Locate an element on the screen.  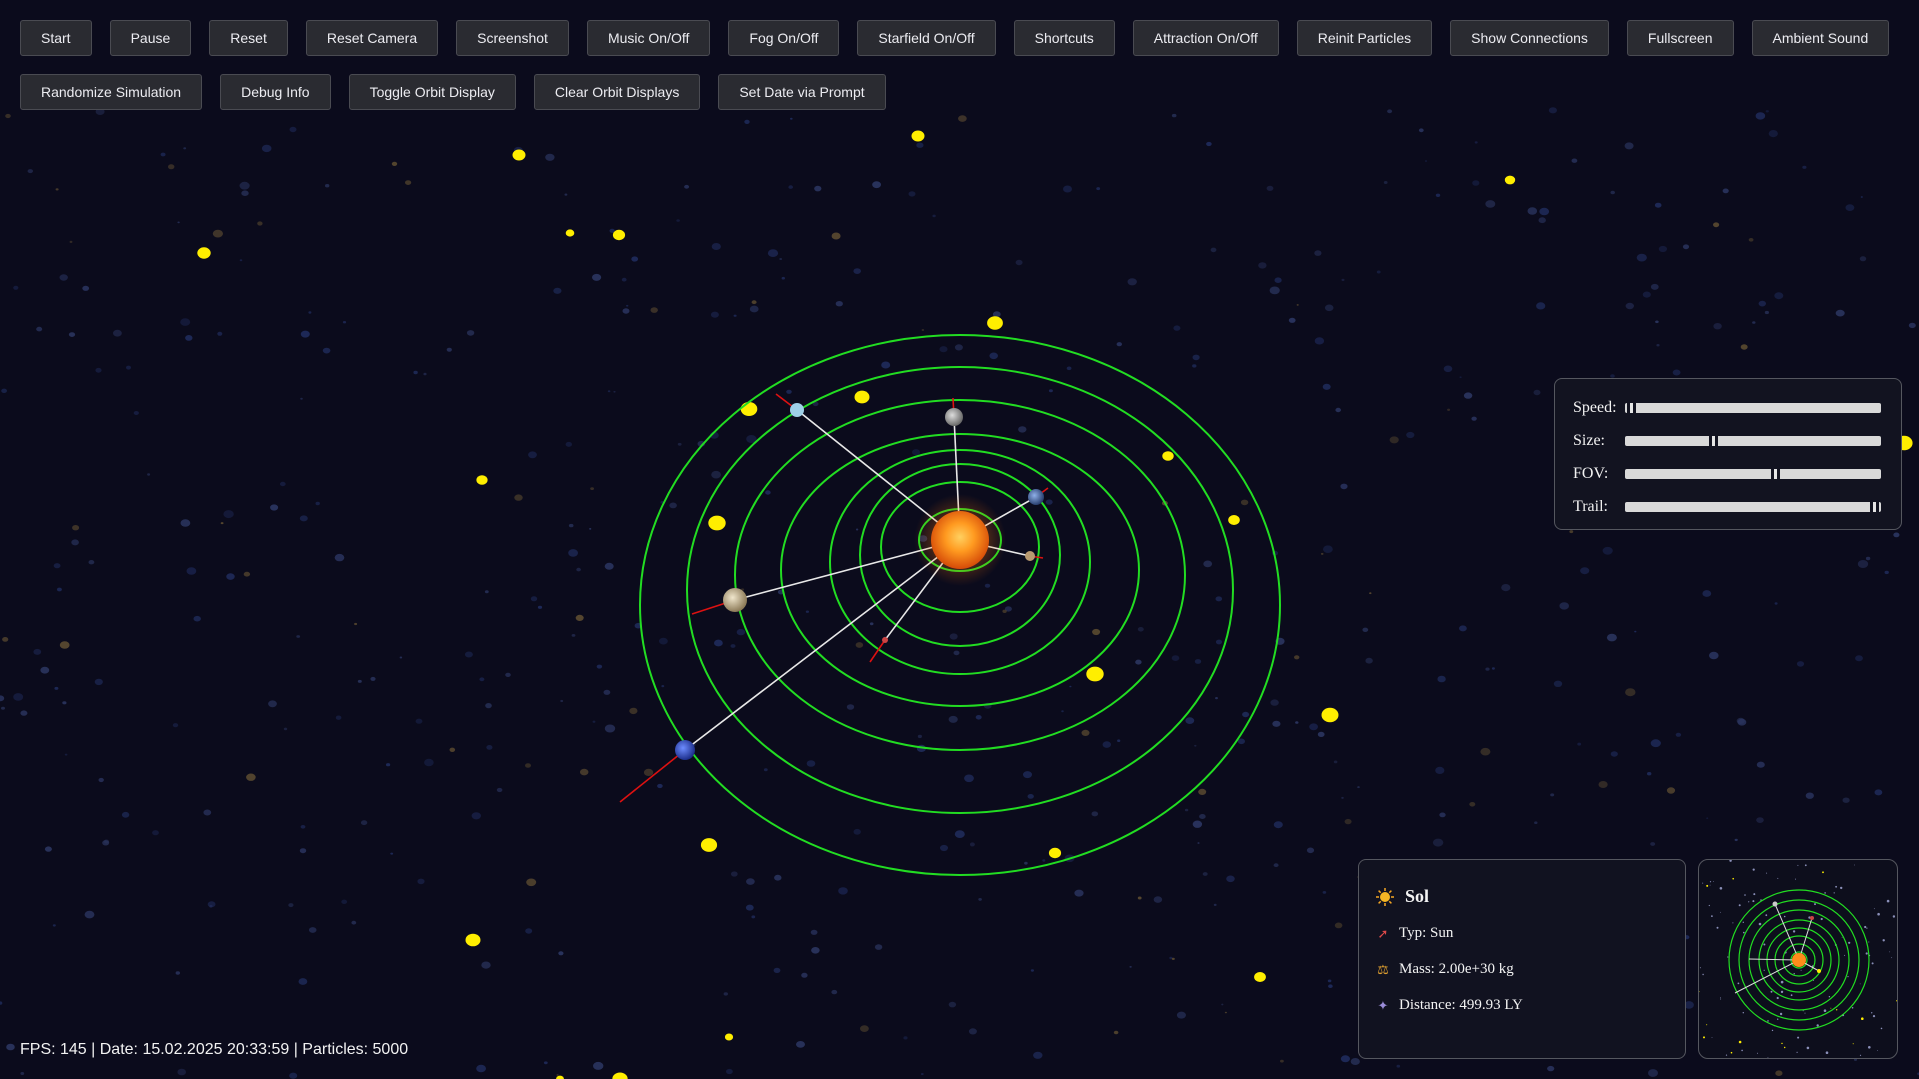
fog-on-off-button: Fog On/Off is located at coordinates (784, 38).